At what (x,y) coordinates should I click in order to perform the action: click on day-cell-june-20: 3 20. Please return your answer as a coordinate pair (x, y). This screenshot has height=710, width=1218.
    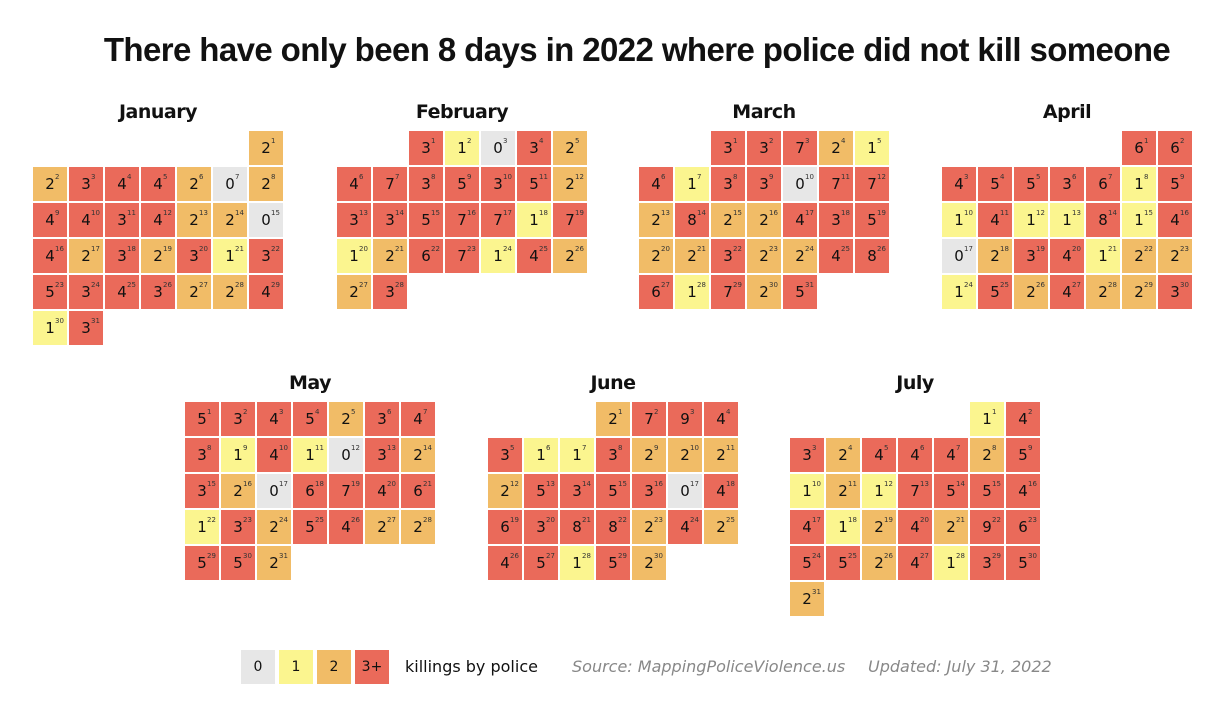
    Looking at the image, I should click on (541, 527).